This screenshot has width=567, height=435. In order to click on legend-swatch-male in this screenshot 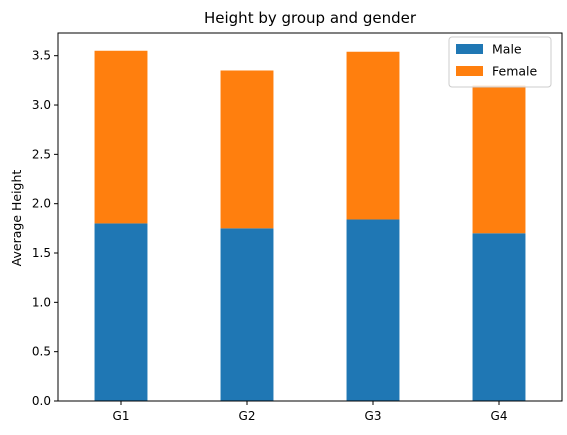, I will do `click(469, 49)`.